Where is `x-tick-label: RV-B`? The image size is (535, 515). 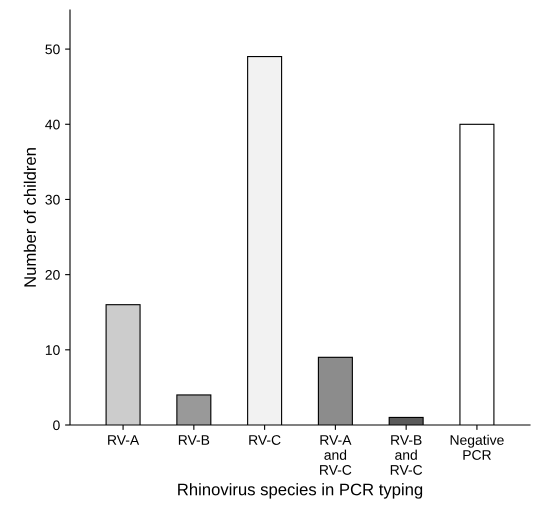 x-tick-label: RV-B is located at coordinates (194, 440).